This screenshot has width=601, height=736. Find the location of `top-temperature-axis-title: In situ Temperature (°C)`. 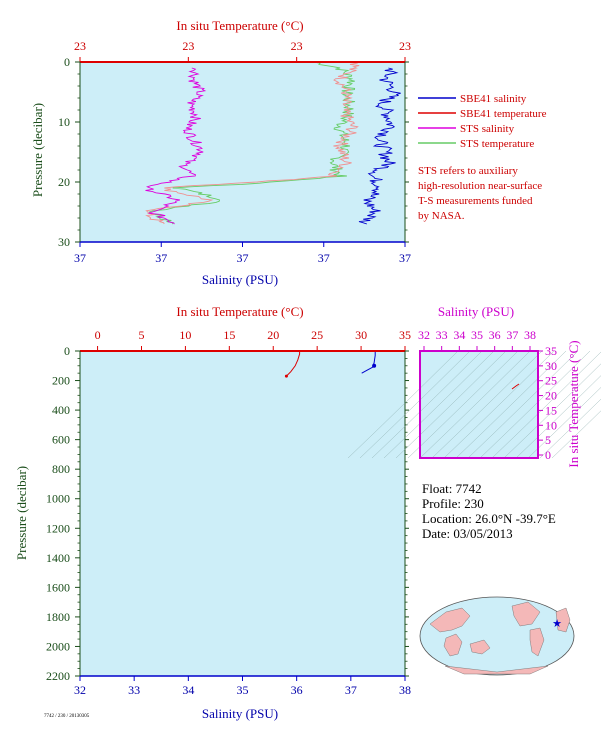

top-temperature-axis-title: In situ Temperature (°C) is located at coordinates (239, 25).